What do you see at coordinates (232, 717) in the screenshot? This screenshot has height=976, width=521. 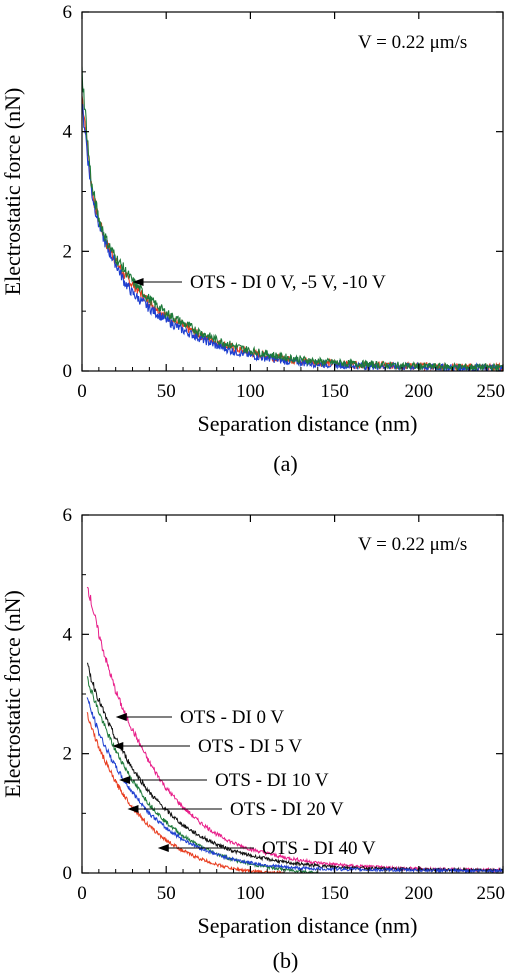 I see `annotation-label: OTS - DI 0 V` at bounding box center [232, 717].